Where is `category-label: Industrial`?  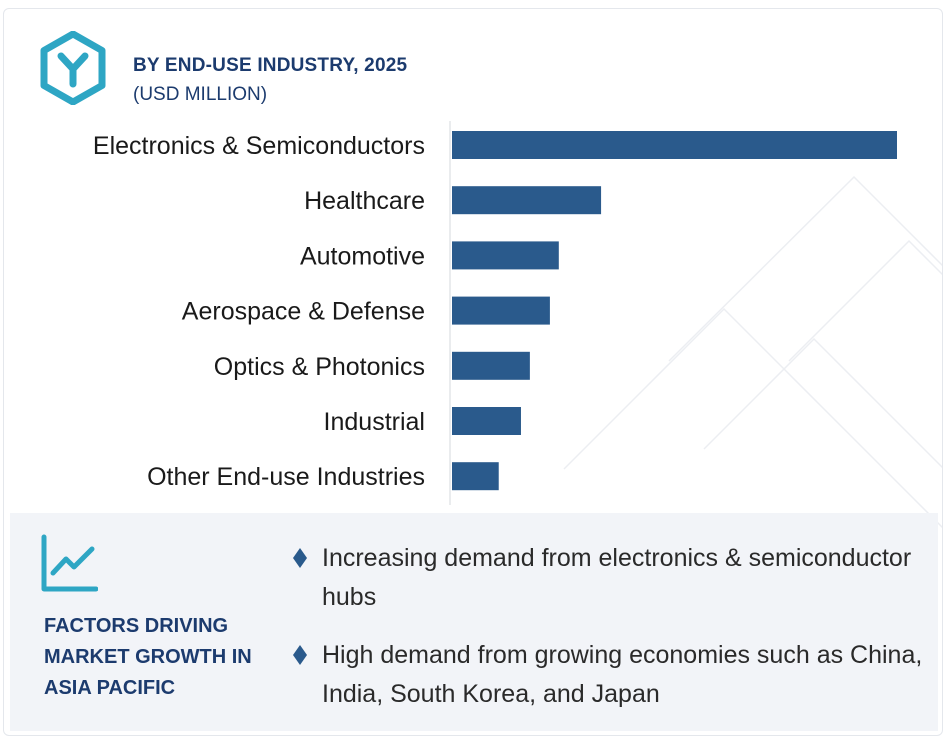 category-label: Industrial is located at coordinates (374, 422).